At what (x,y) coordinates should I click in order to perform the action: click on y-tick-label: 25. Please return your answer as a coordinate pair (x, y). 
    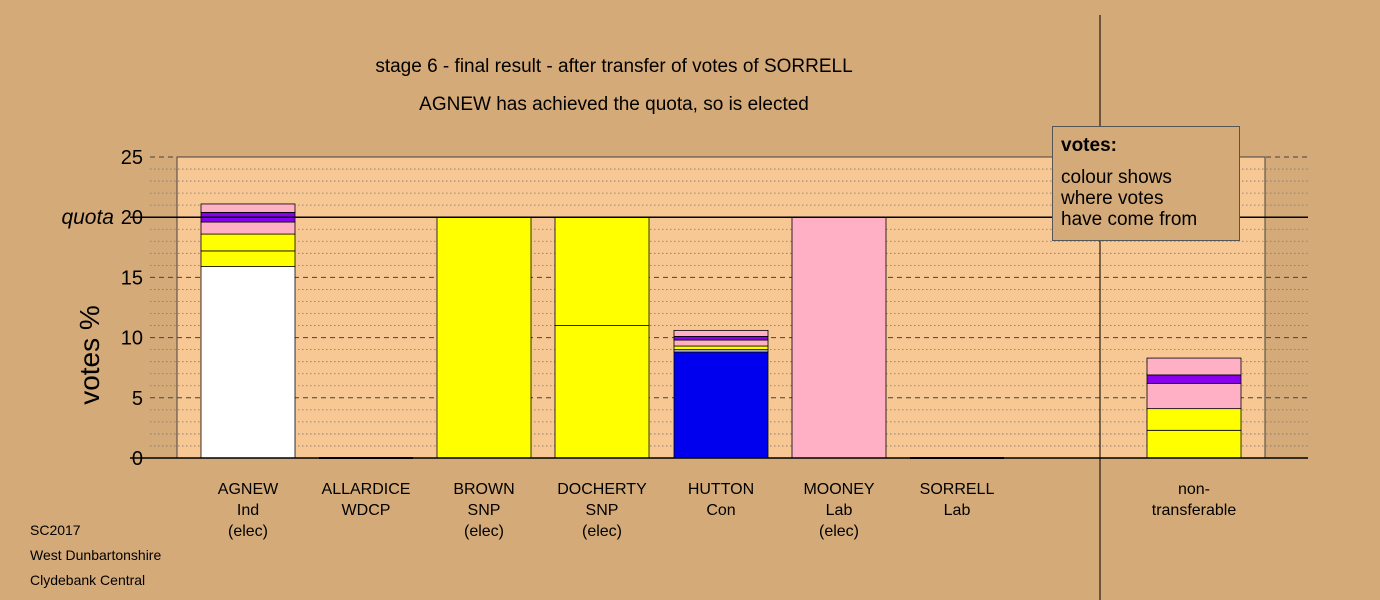
    Looking at the image, I should click on (132, 158).